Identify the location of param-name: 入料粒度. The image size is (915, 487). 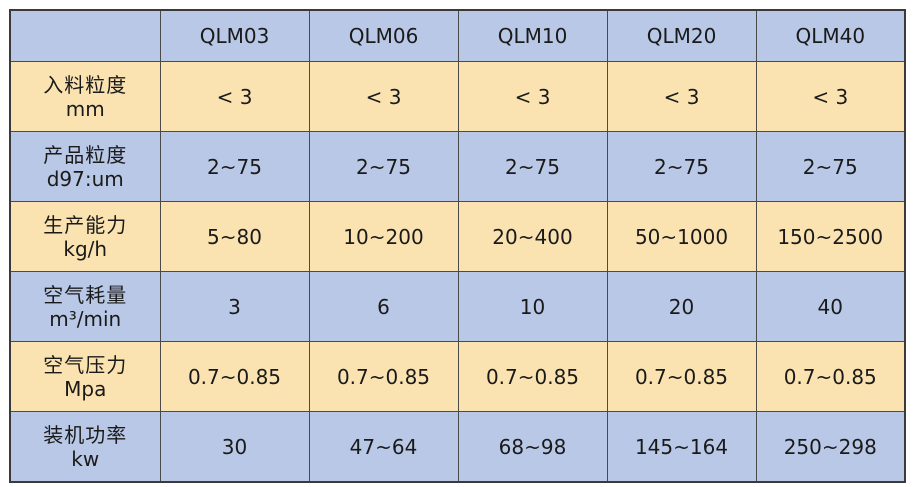
(85, 84).